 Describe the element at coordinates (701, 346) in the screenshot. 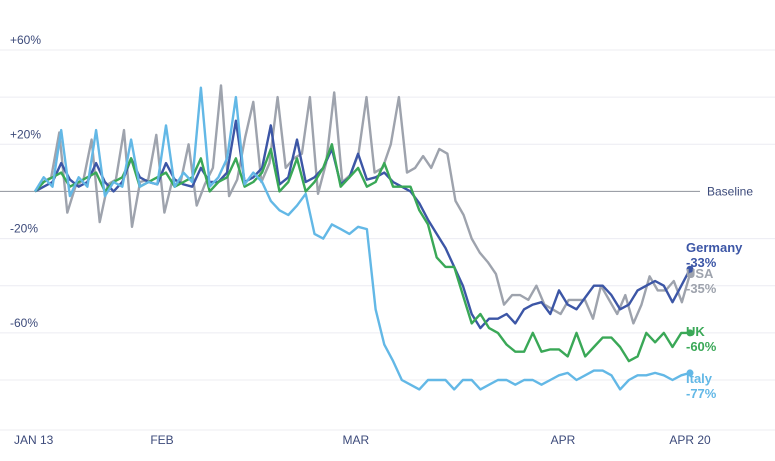

I see `series-value-uk: -60%` at that location.